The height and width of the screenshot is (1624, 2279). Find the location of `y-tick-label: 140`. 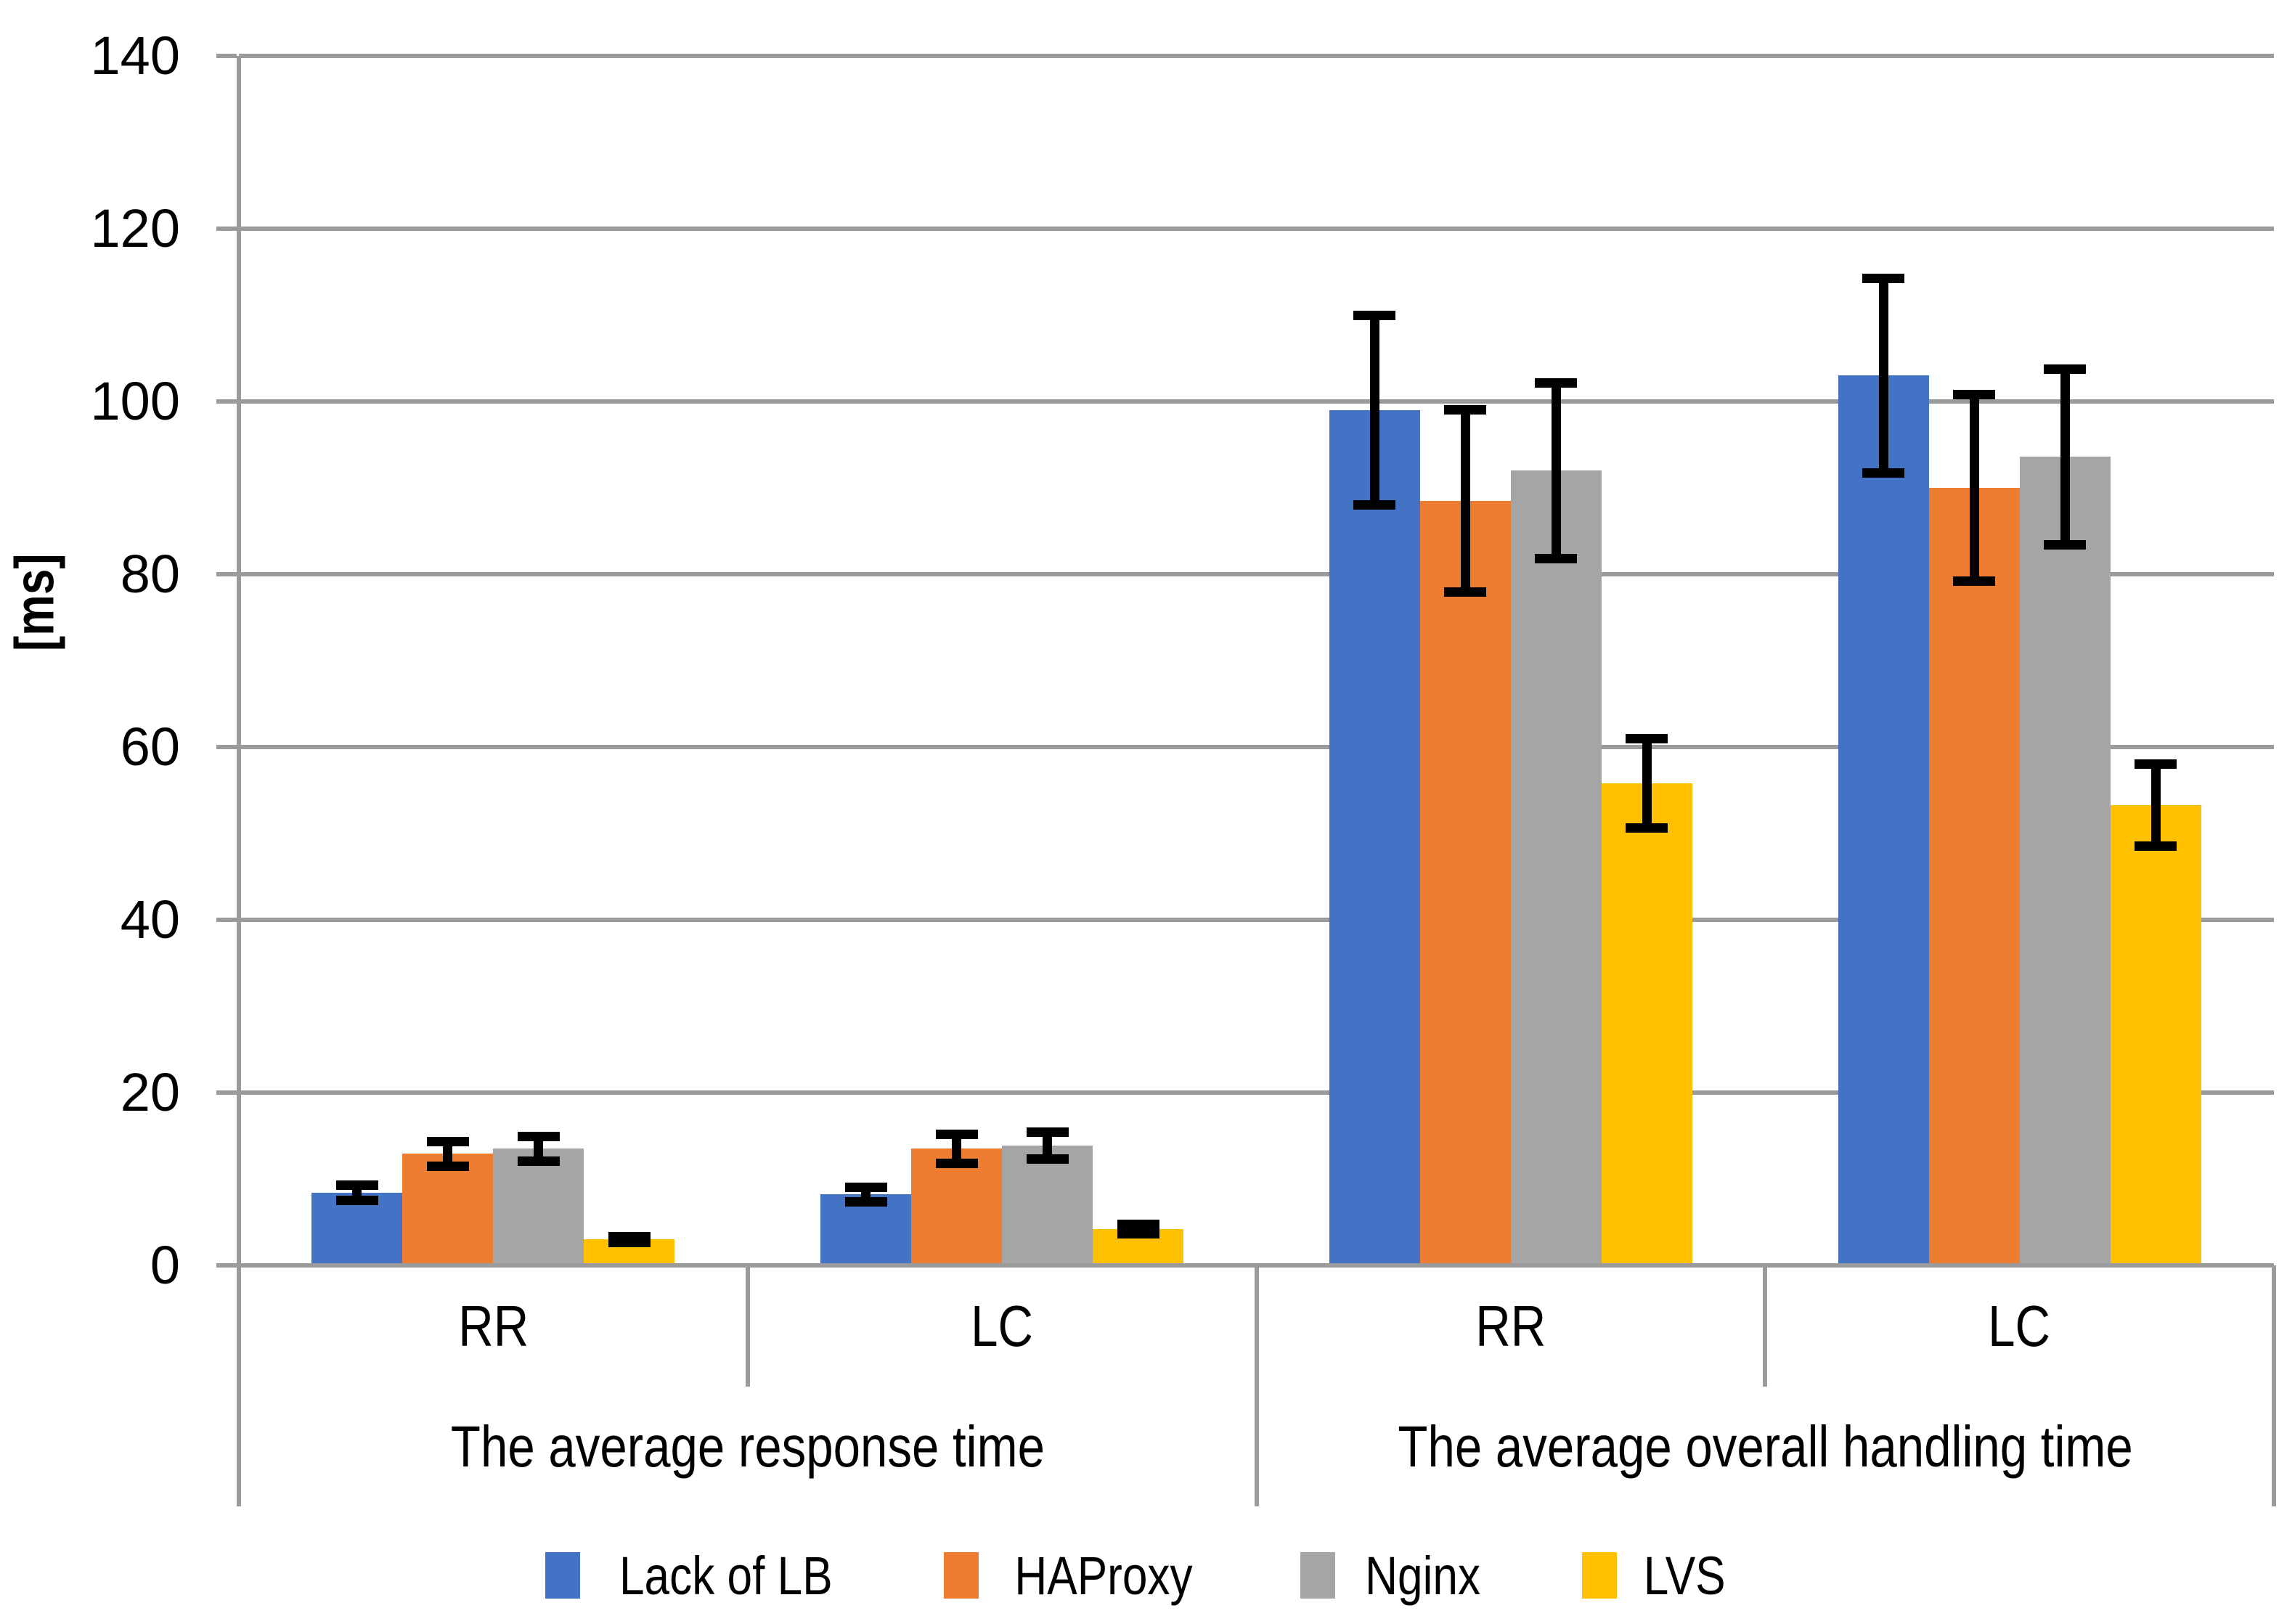

y-tick-label: 140 is located at coordinates (135, 56).